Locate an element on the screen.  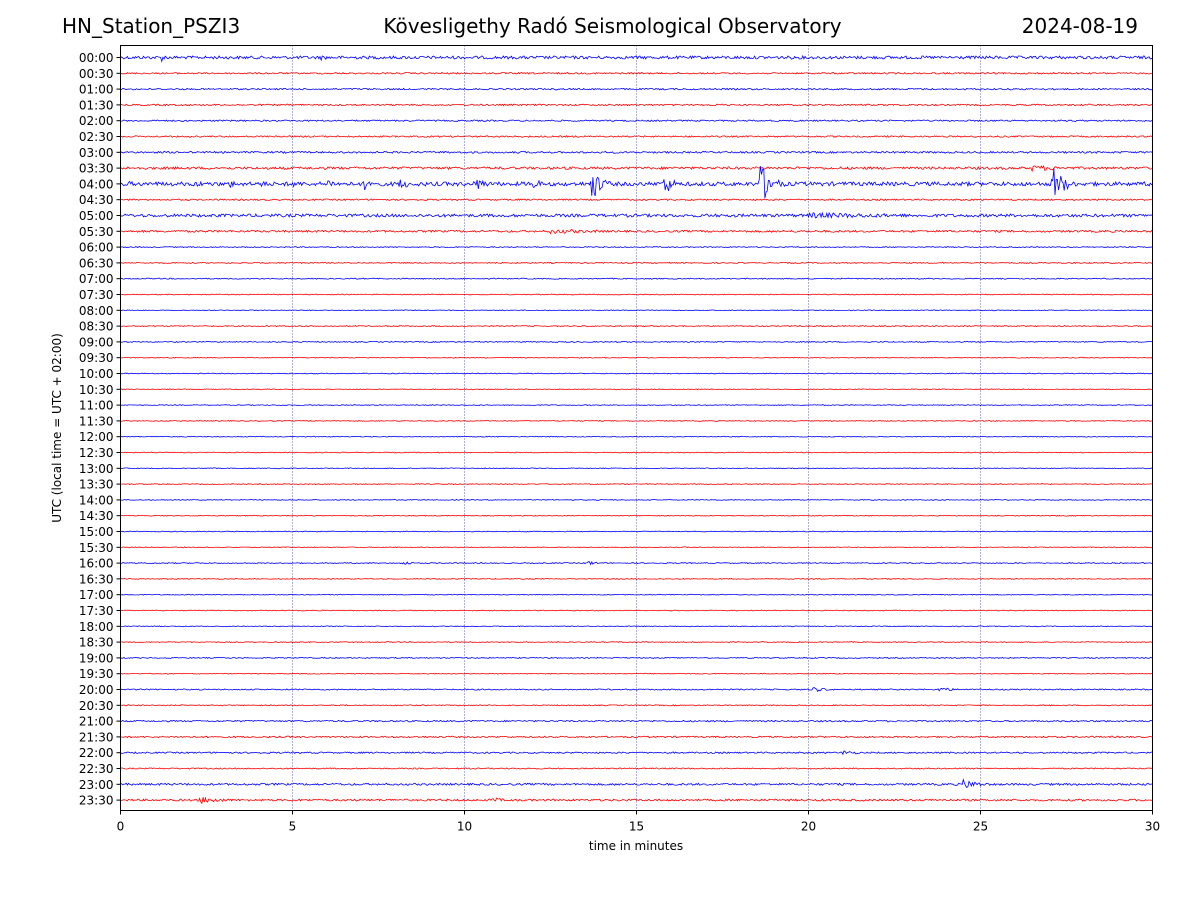
y-tick-label: 18:30 is located at coordinates (96, 643).